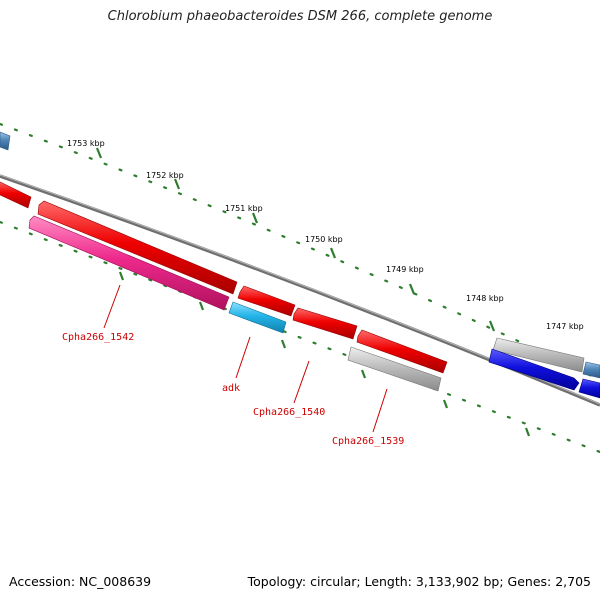 Image resolution: width=600 pixels, height=600 pixels. Describe the element at coordinates (565, 326) in the screenshot. I see `scale-label: 1747 kbp` at that location.